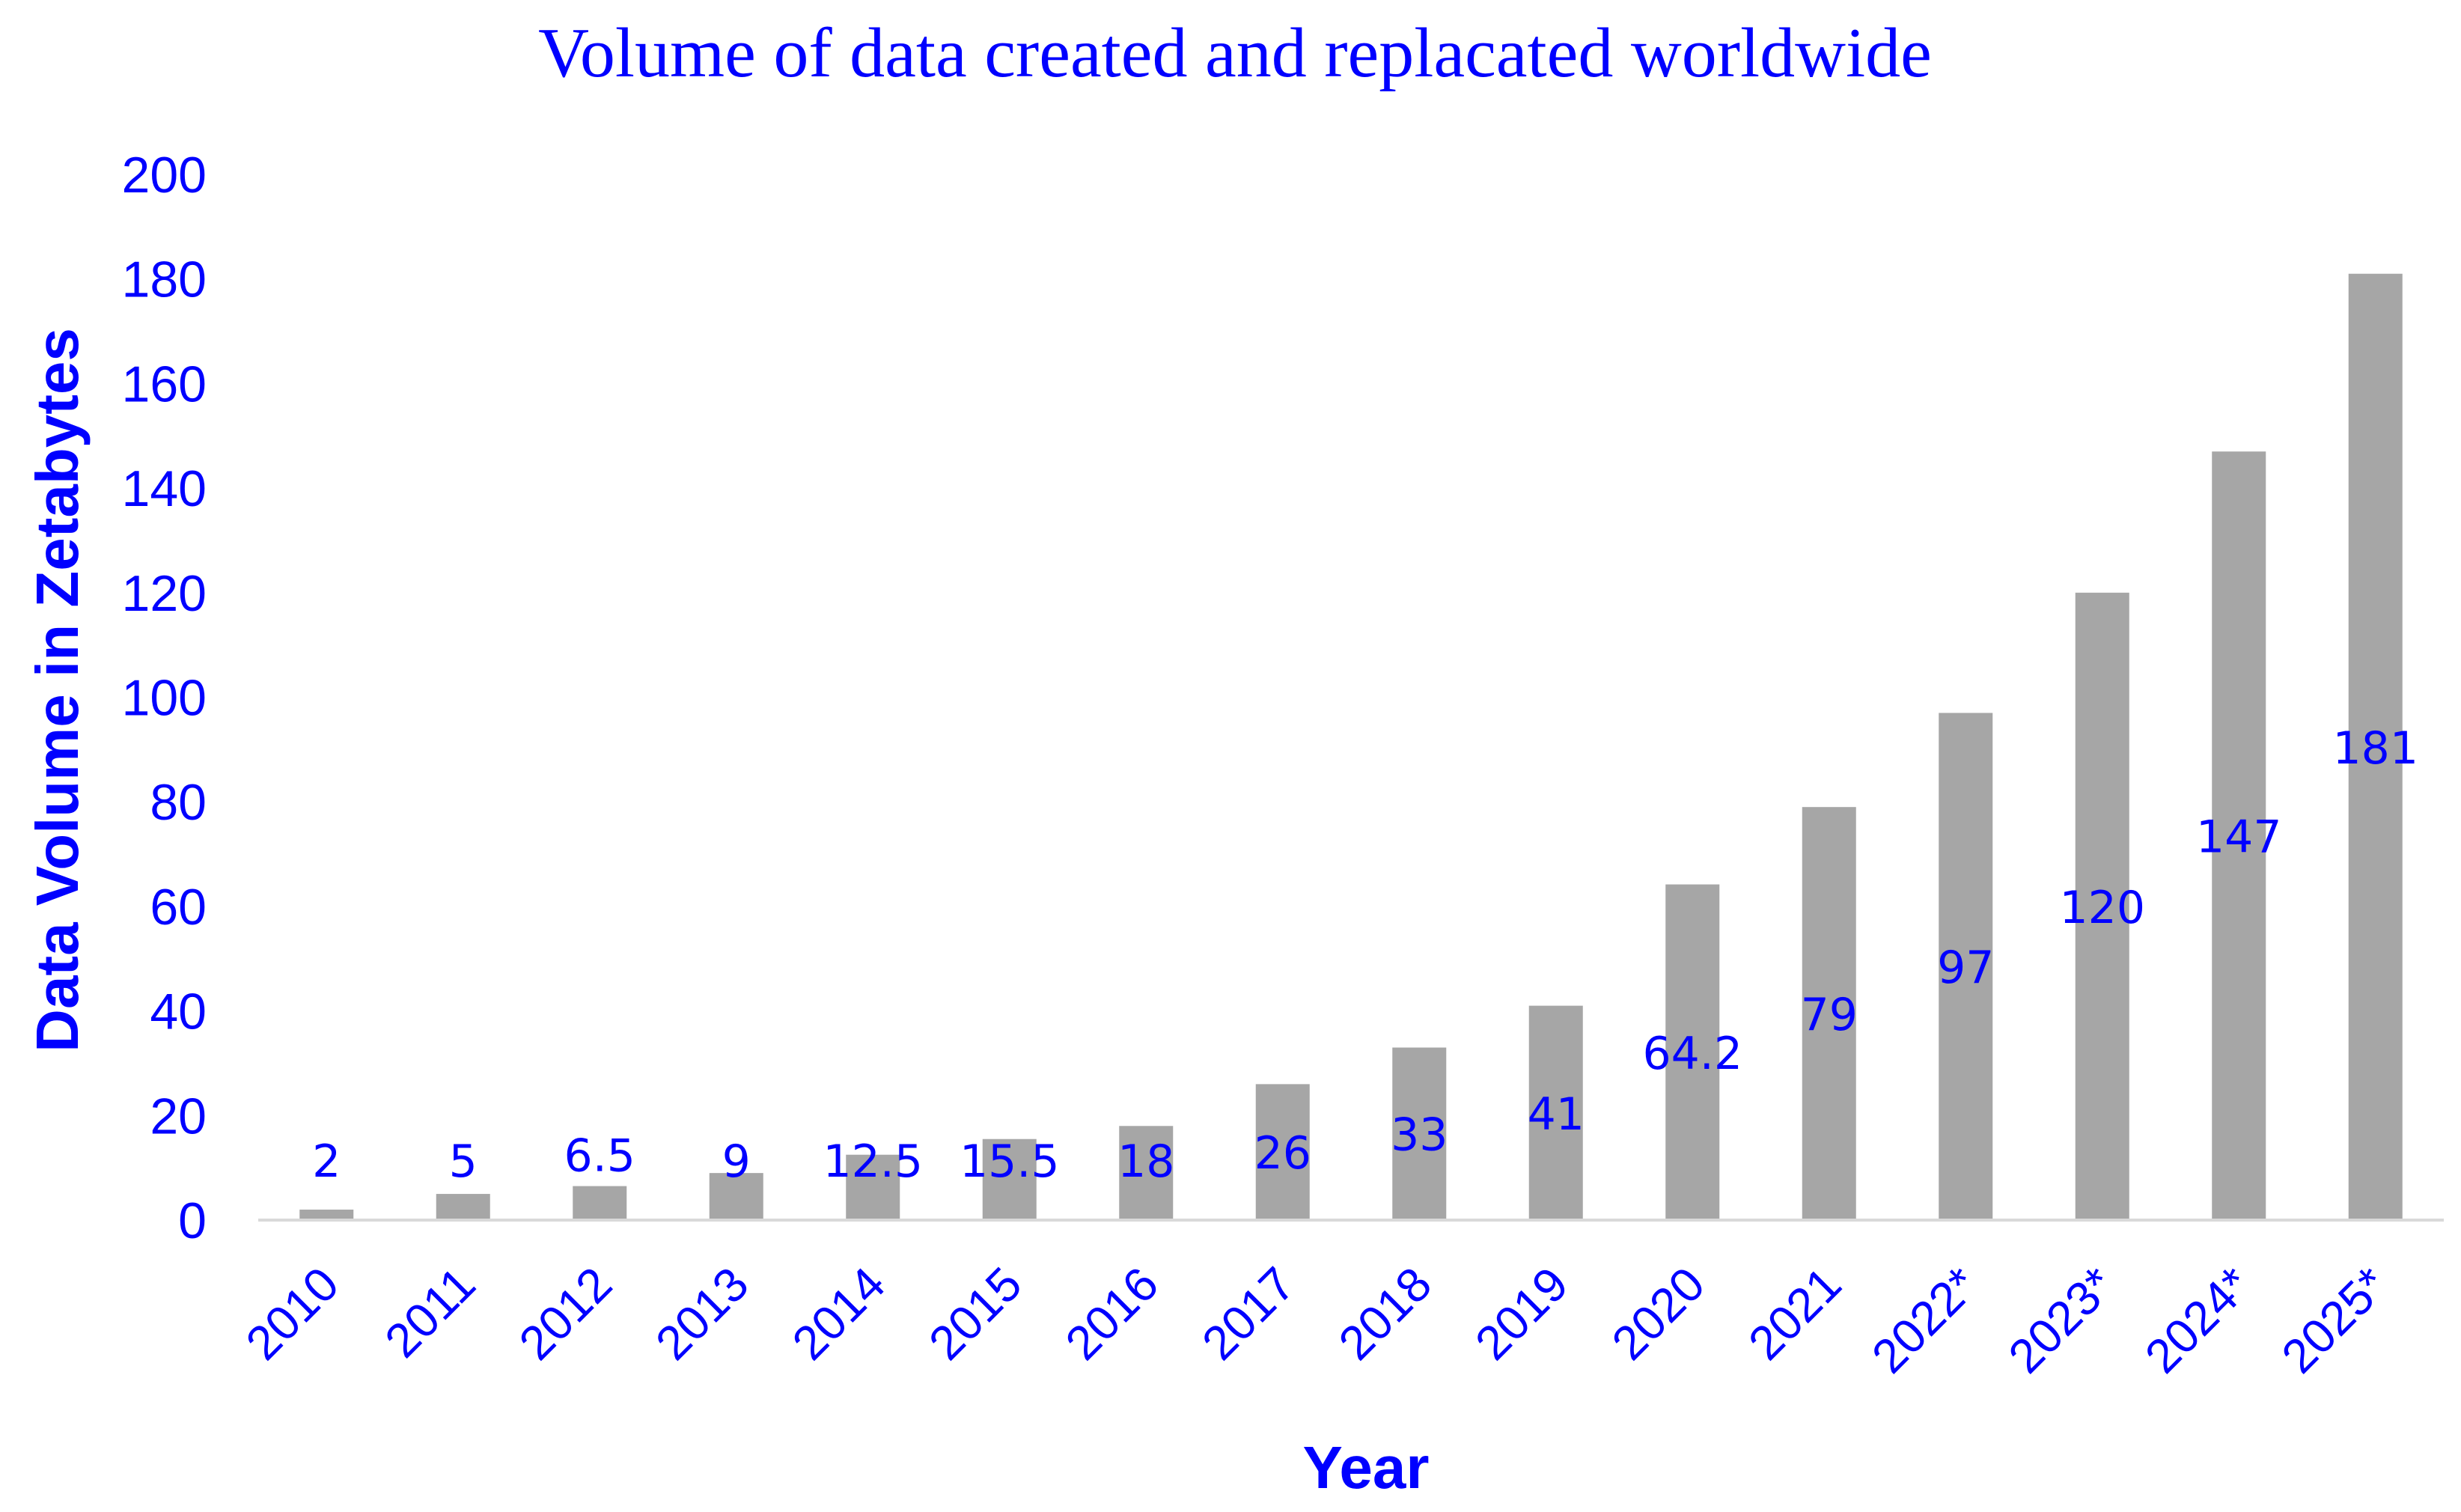 The height and width of the screenshot is (1512, 2461). What do you see at coordinates (178, 908) in the screenshot?
I see `y-tick-label: 60` at bounding box center [178, 908].